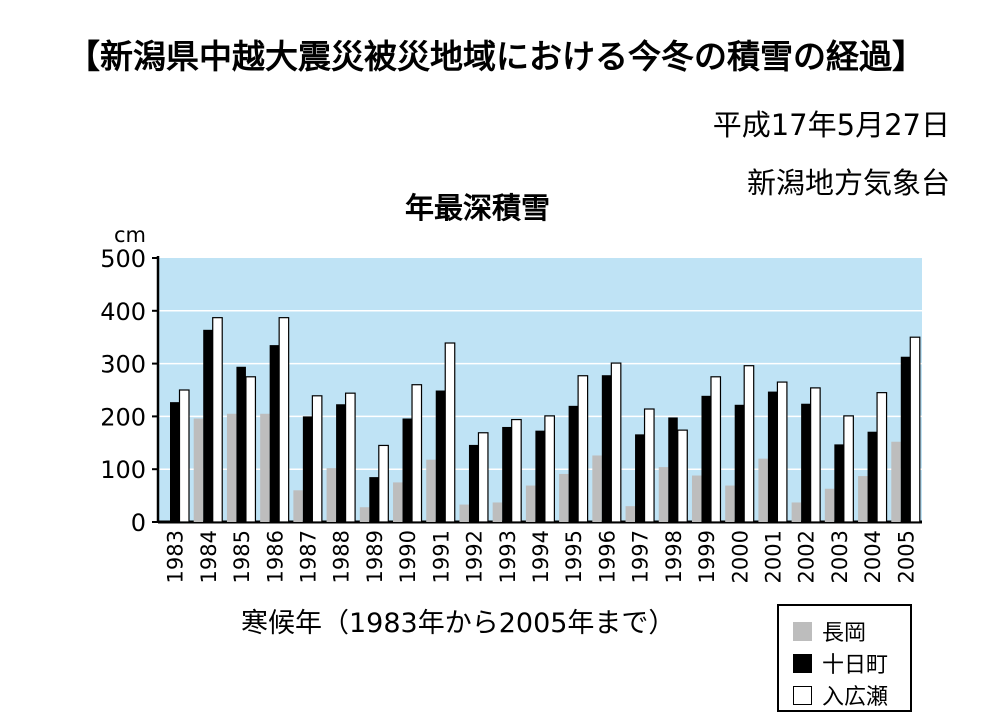  What do you see at coordinates (763, 490) in the screenshot?
I see `bar-nagaoka-2001` at bounding box center [763, 490].